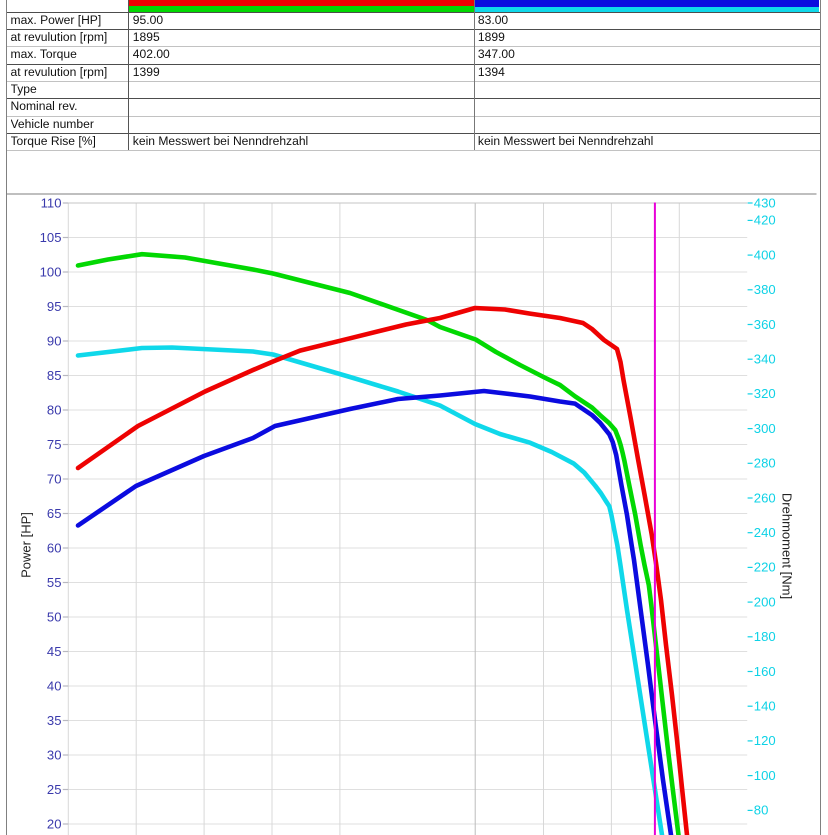 This screenshot has height=835, width=828. What do you see at coordinates (54, 754) in the screenshot?
I see `svg-text: 30` at bounding box center [54, 754].